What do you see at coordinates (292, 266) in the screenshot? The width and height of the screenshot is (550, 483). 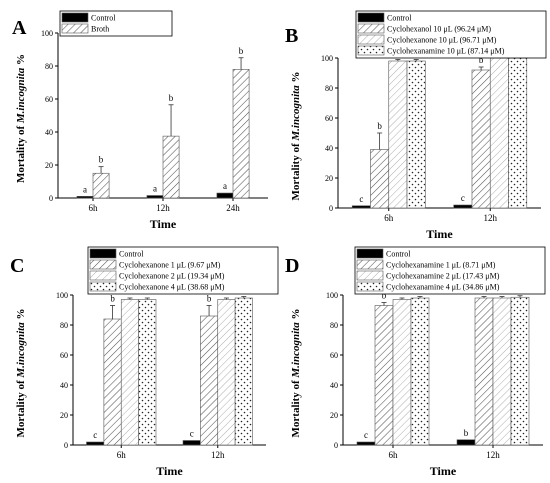 I see `panel-letter: D` at bounding box center [292, 266].